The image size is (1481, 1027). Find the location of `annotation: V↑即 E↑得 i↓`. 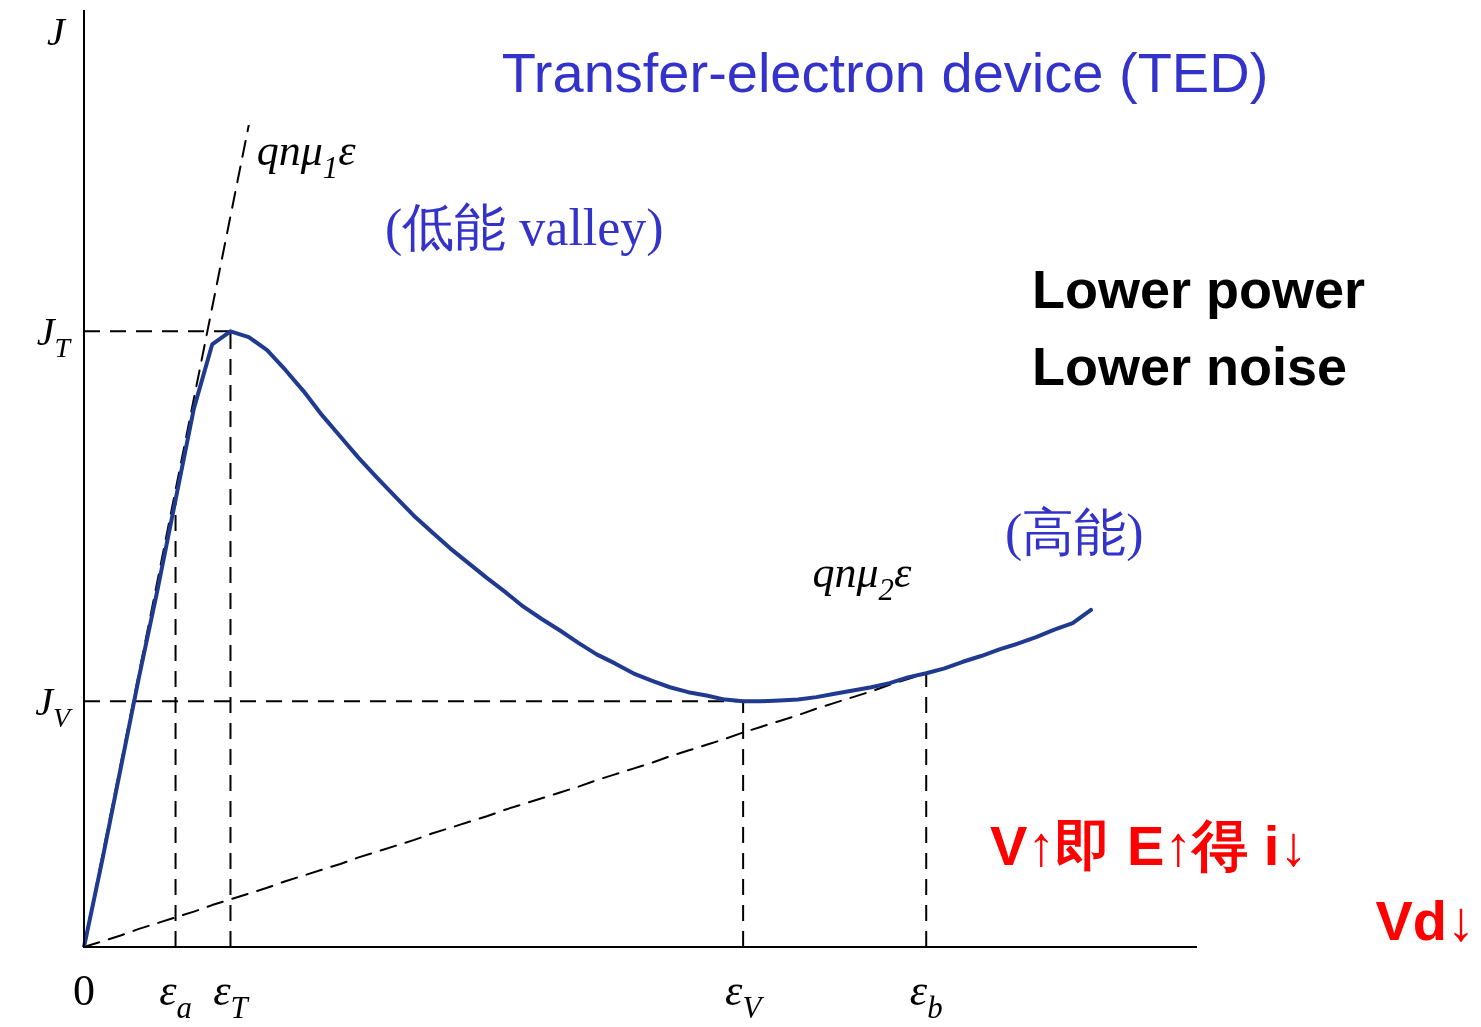

annotation: V↑即 E↑得 i↓ is located at coordinates (1149, 845).